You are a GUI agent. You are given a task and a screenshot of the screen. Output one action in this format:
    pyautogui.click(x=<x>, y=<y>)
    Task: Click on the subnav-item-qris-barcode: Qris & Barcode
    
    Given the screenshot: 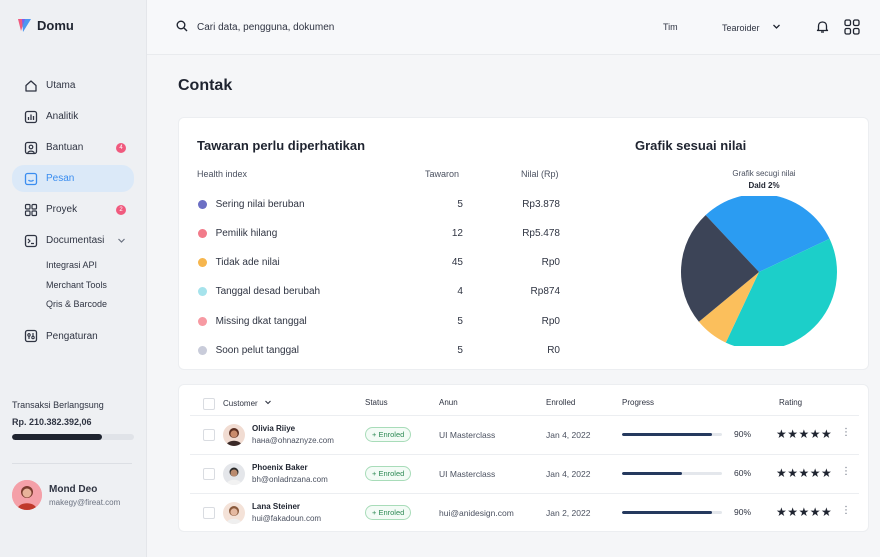 What is the action you would take?
    pyautogui.click(x=77, y=304)
    